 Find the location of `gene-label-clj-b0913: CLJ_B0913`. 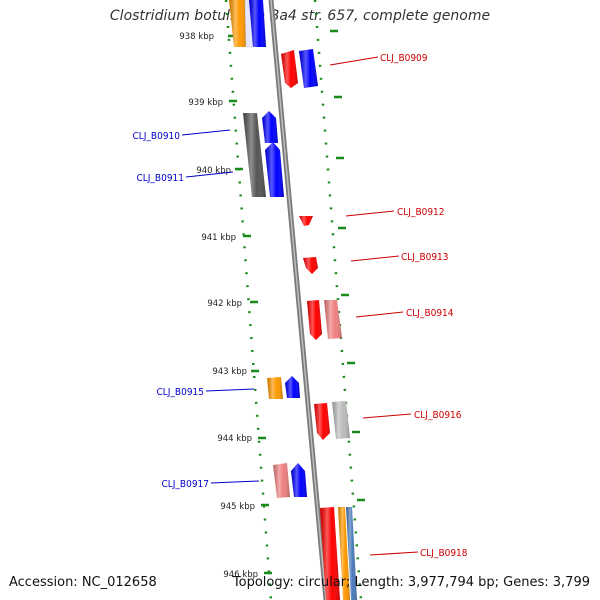

gene-label-clj-b0913: CLJ_B0913 is located at coordinates (425, 257).